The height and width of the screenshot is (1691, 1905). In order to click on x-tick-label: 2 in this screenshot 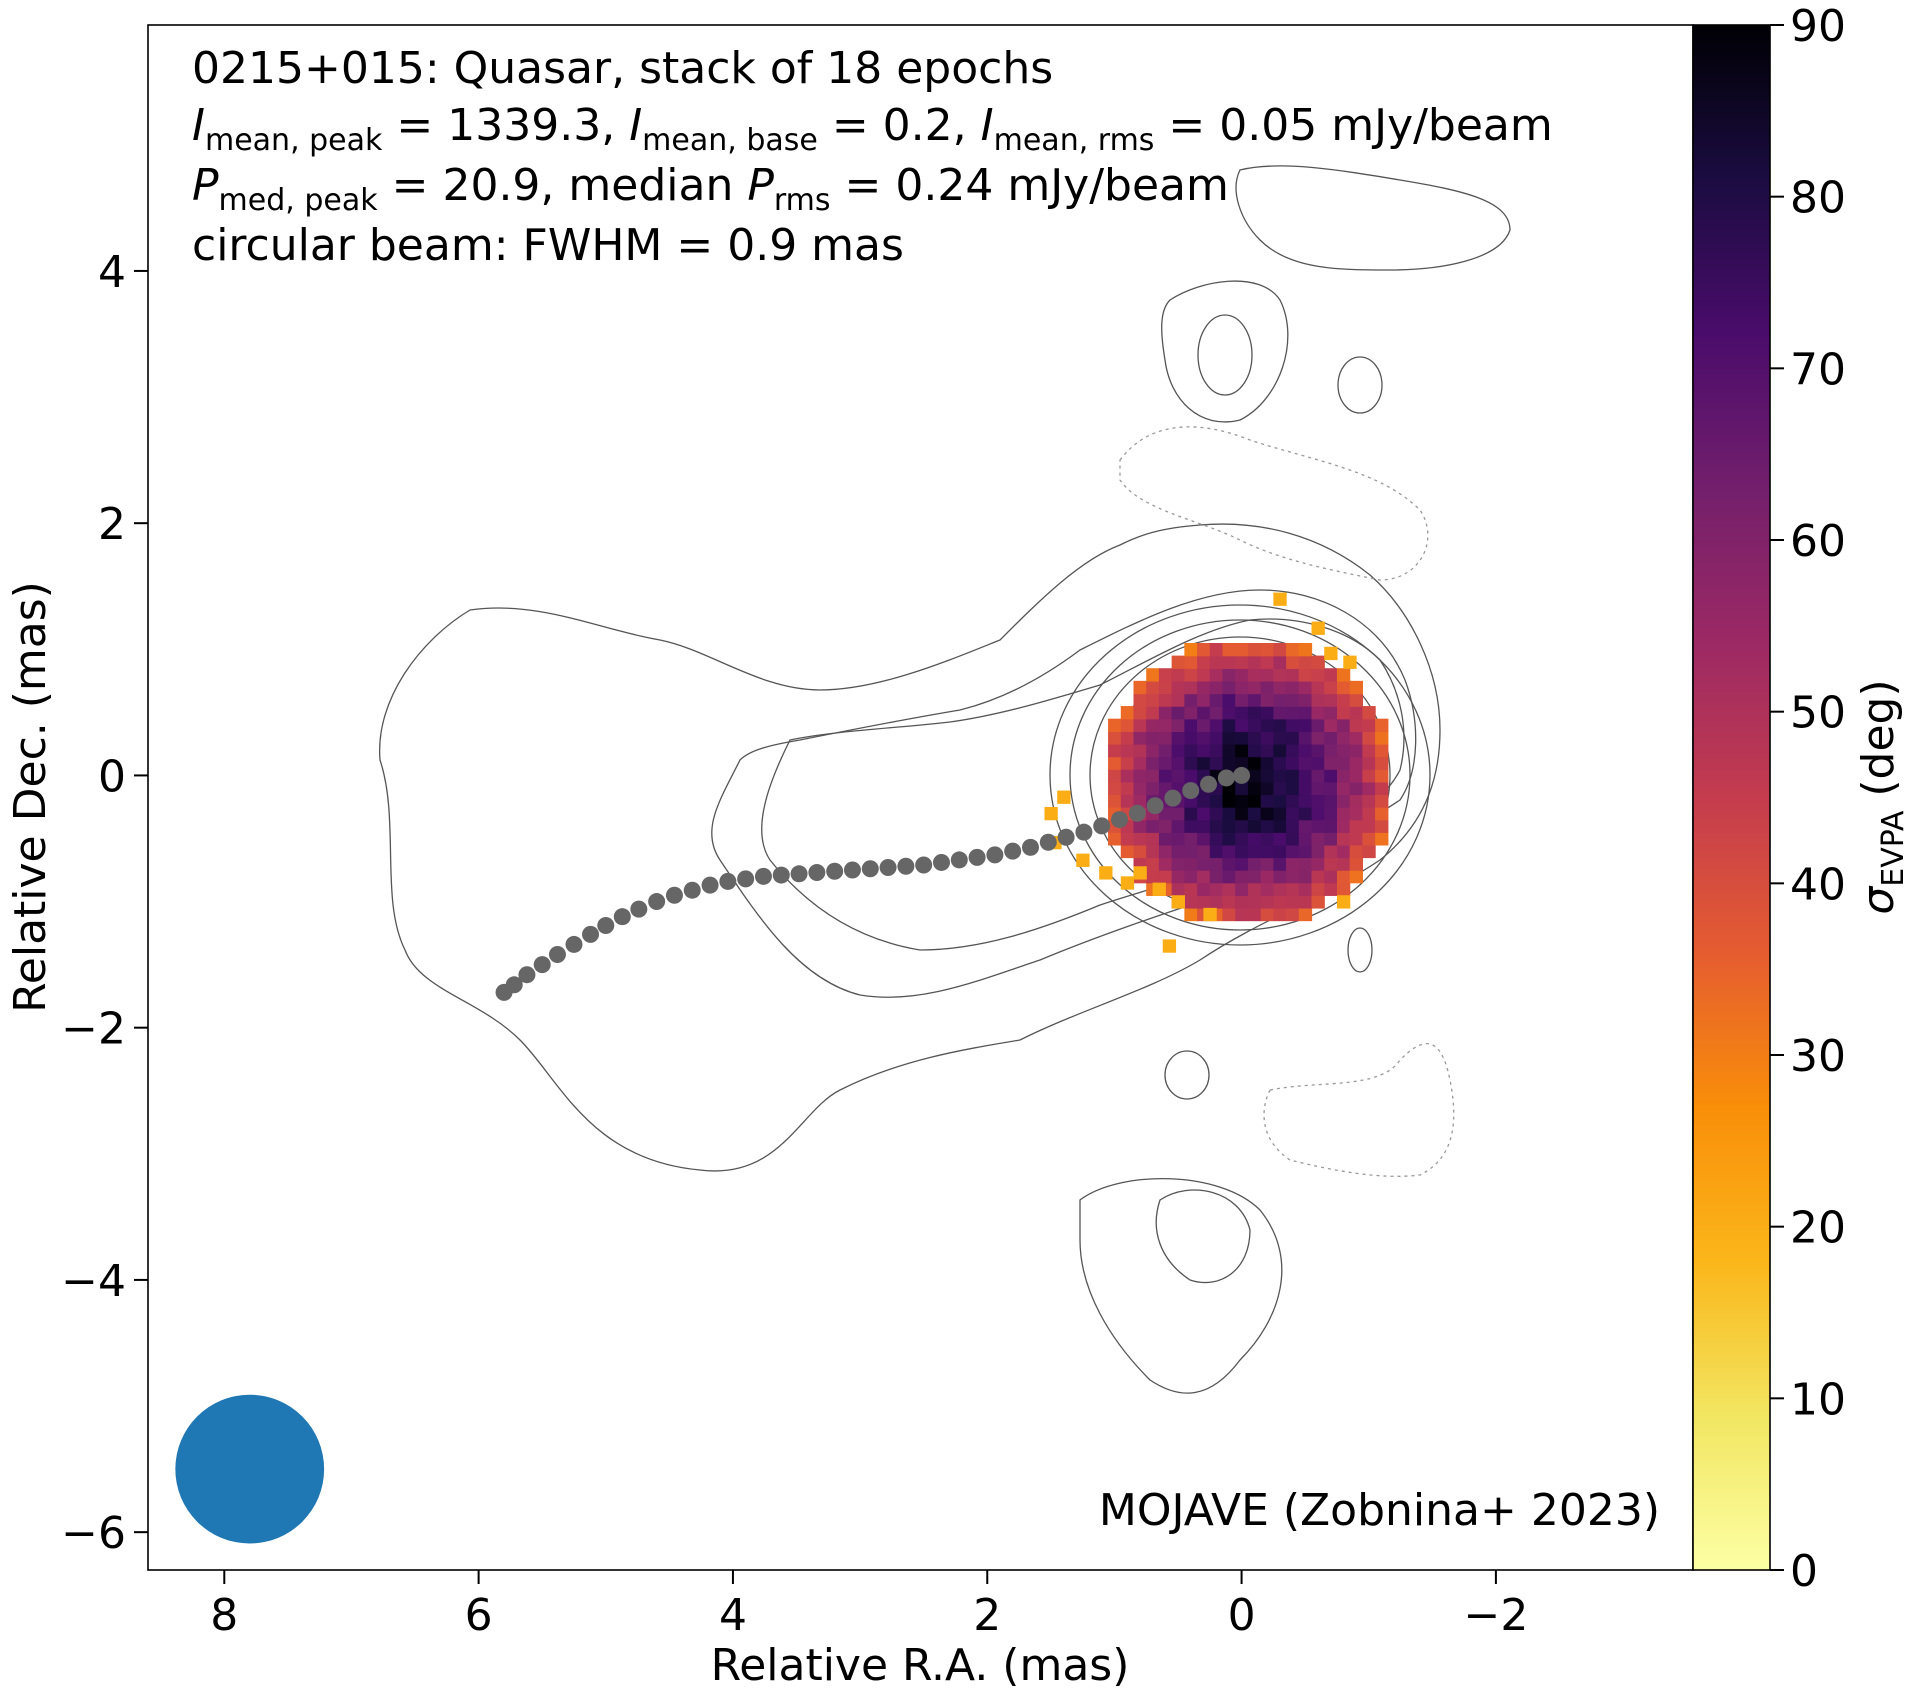, I will do `click(987, 1615)`.